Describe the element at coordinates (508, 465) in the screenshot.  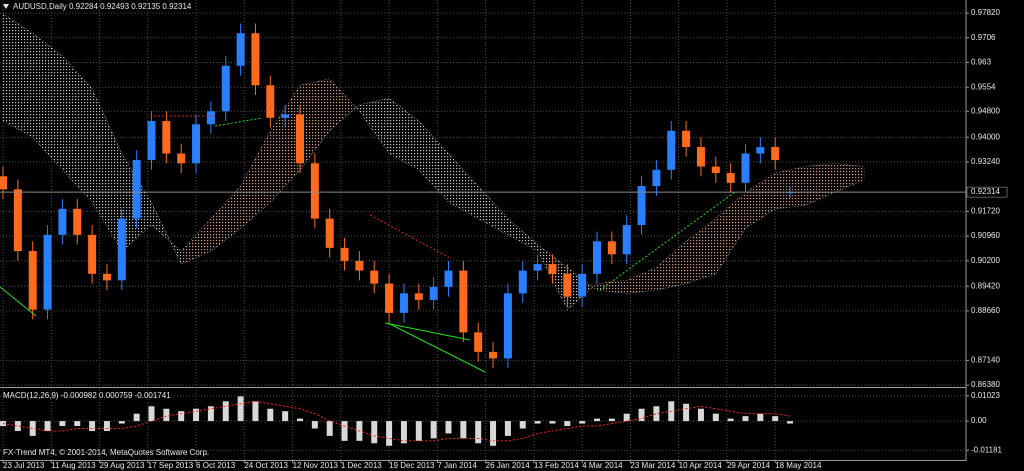
I see `x-tick-label: 26 Jan 2014` at that location.